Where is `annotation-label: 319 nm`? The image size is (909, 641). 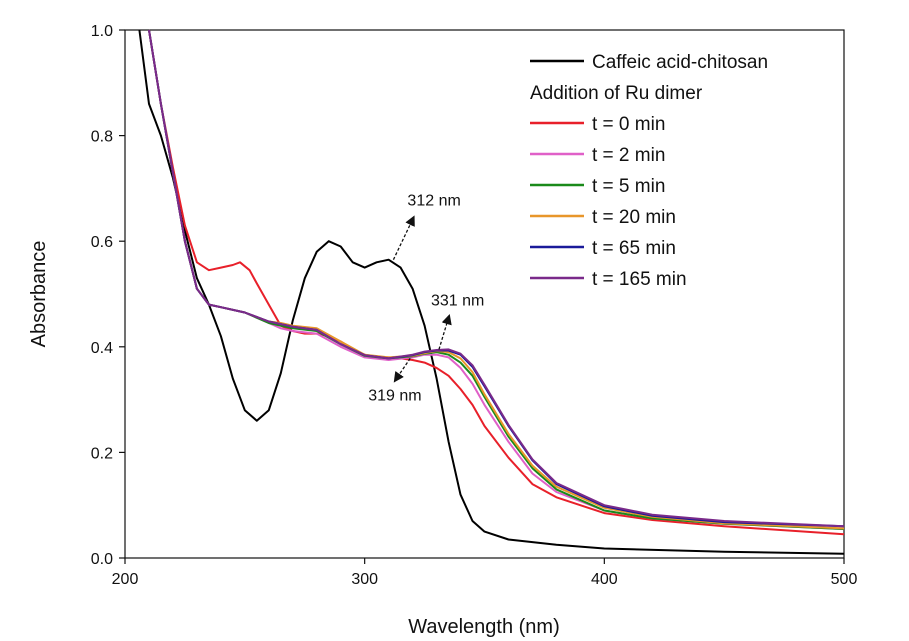
annotation-label: 319 nm is located at coordinates (394, 395).